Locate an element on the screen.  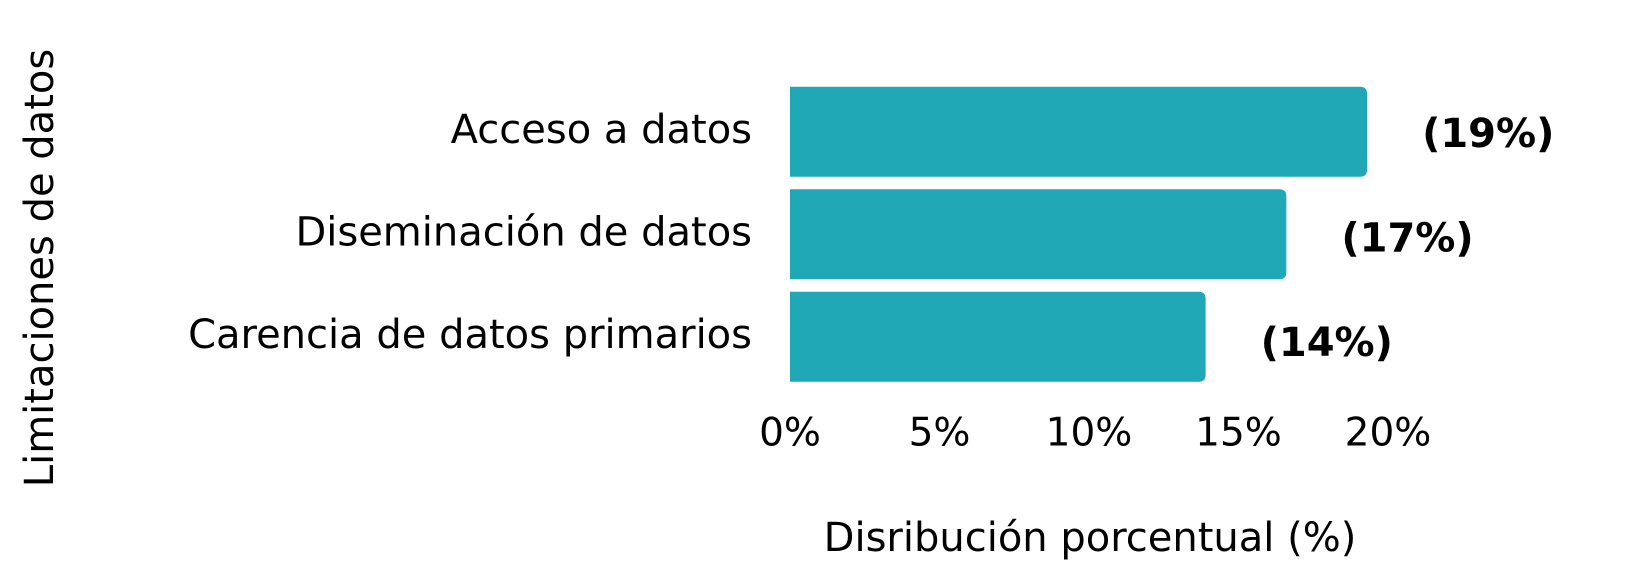
x-tick-label: 15% is located at coordinates (1238, 433).